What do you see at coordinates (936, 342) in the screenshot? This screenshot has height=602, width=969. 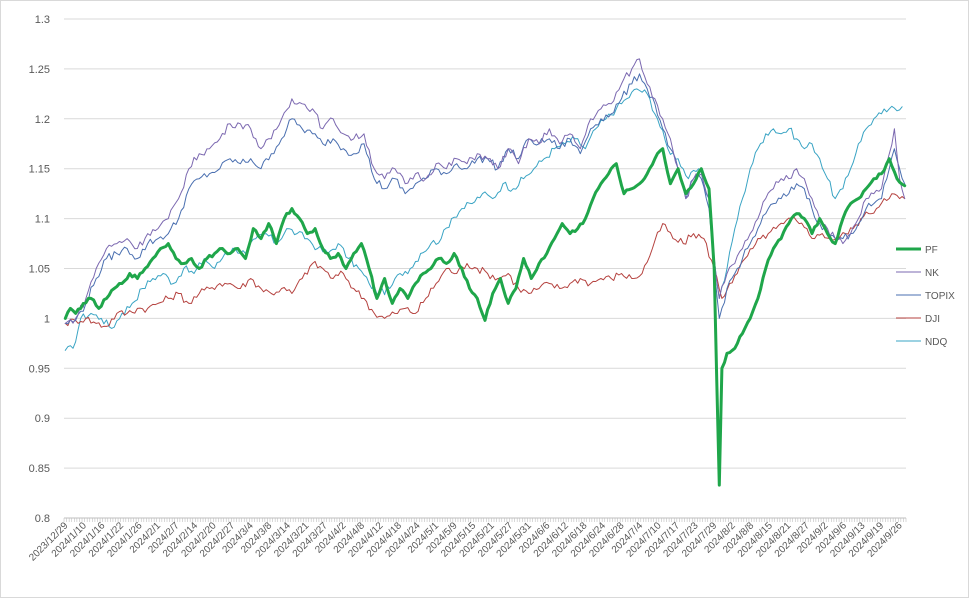 I see `legend-label-ndq: NDQ` at bounding box center [936, 342].